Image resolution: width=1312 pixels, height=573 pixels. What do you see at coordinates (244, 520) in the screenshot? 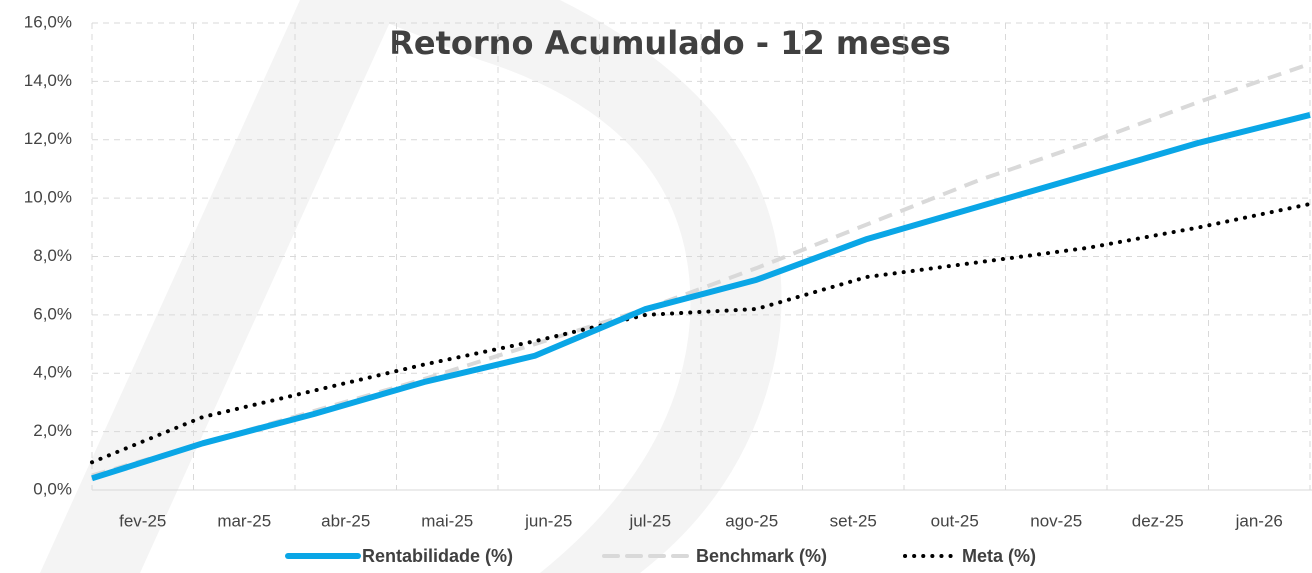
I see `x-tick-label: mar-25` at bounding box center [244, 520].